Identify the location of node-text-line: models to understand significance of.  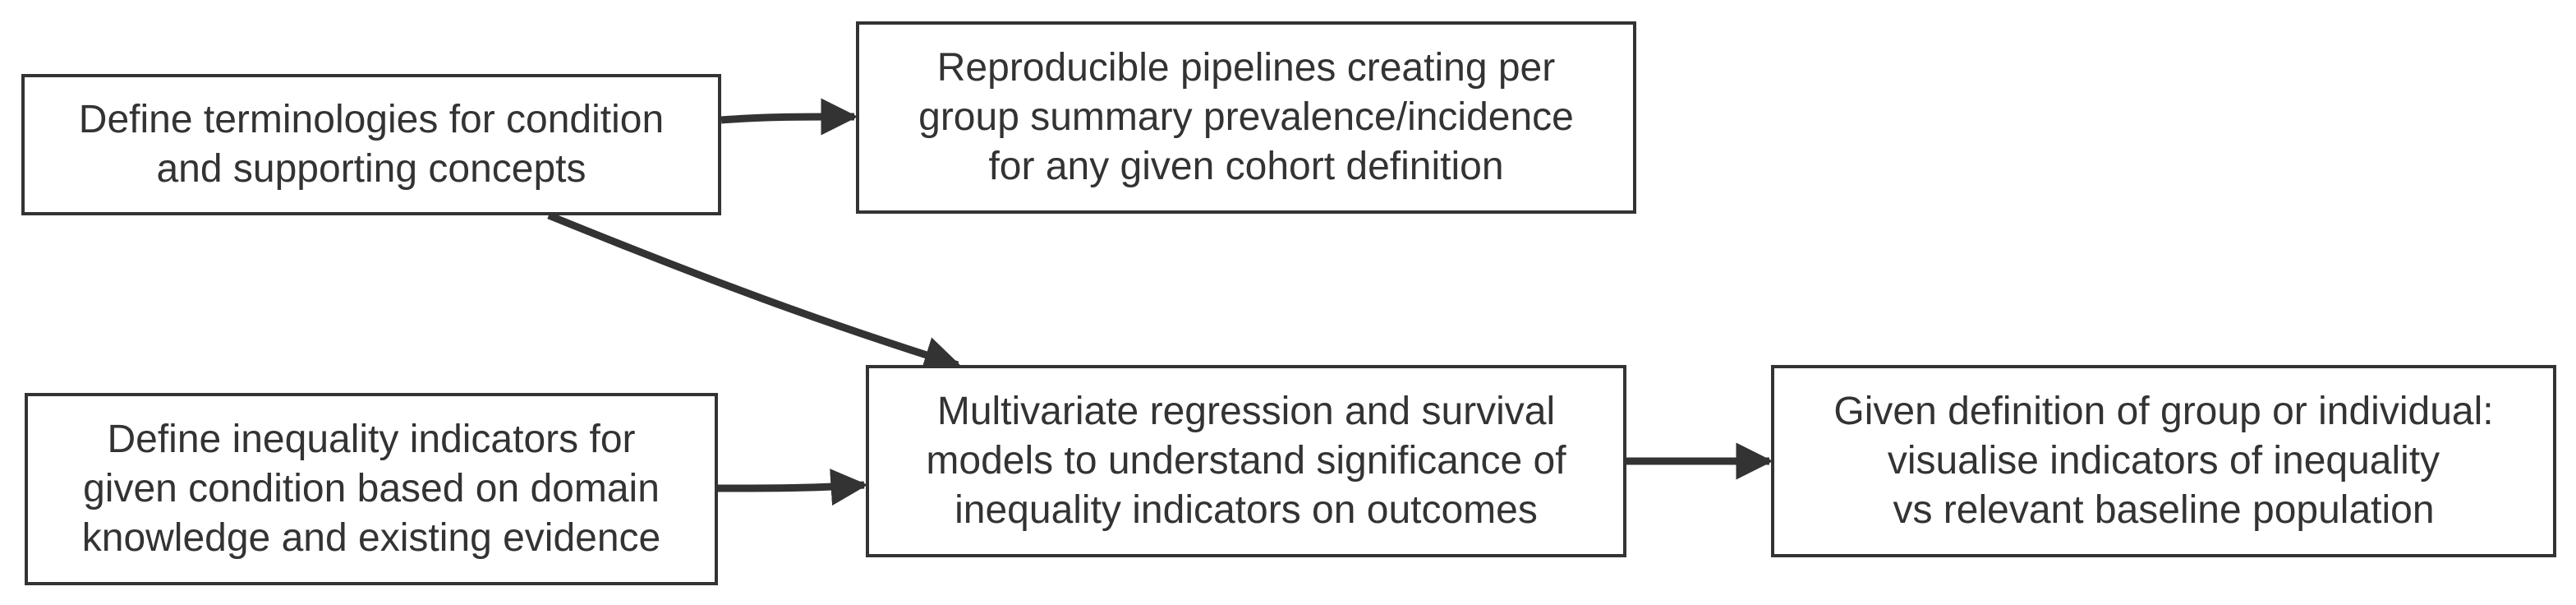
(1246, 461).